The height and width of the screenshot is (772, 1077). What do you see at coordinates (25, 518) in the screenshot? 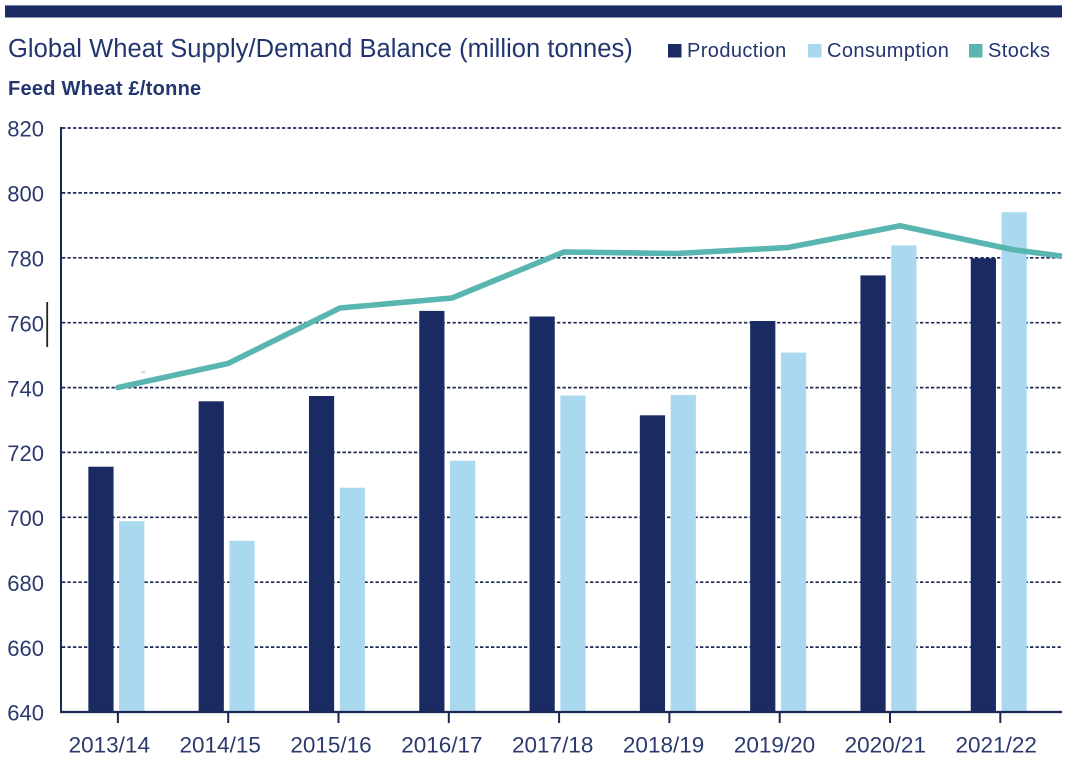
I see `svg-text: 700` at bounding box center [25, 518].